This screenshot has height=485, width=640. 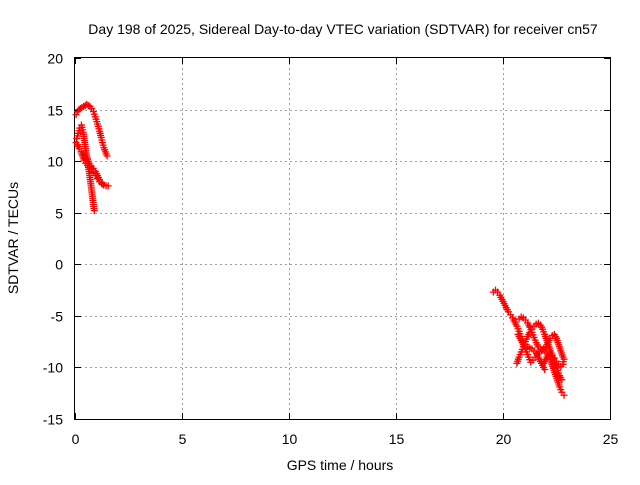 I want to click on x-tick-label: 15, so click(x=397, y=439).